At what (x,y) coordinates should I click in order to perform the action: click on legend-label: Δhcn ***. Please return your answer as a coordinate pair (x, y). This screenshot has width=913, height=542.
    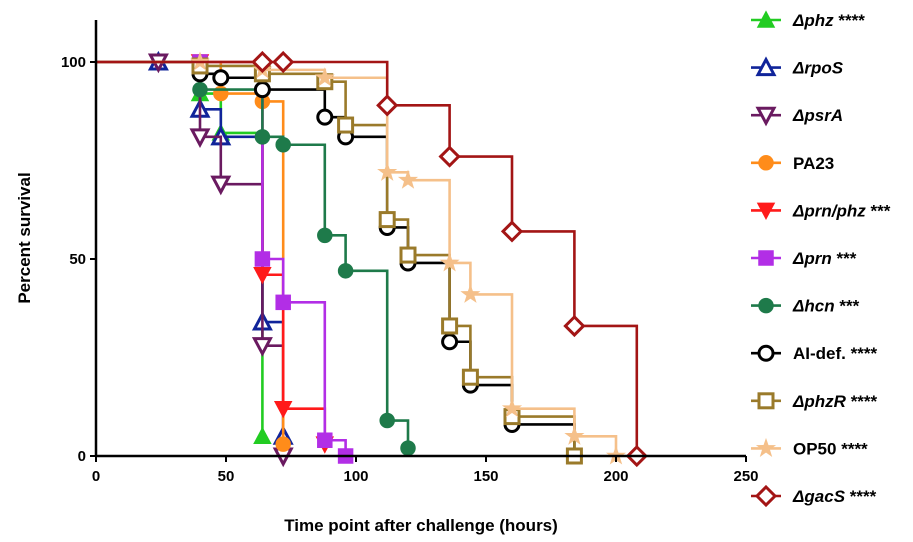
    Looking at the image, I should click on (826, 306).